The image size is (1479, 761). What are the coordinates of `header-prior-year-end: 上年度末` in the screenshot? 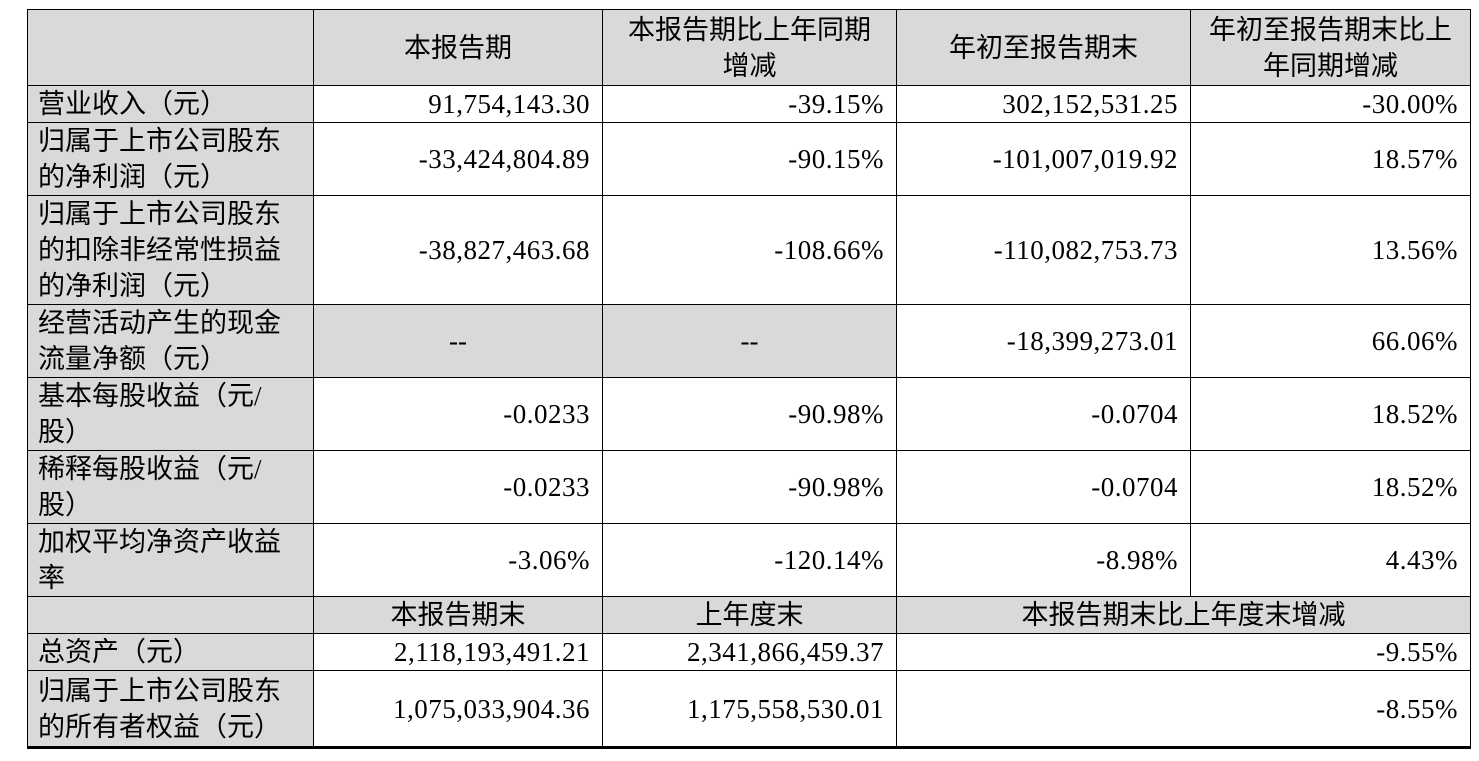 It's located at (749, 615).